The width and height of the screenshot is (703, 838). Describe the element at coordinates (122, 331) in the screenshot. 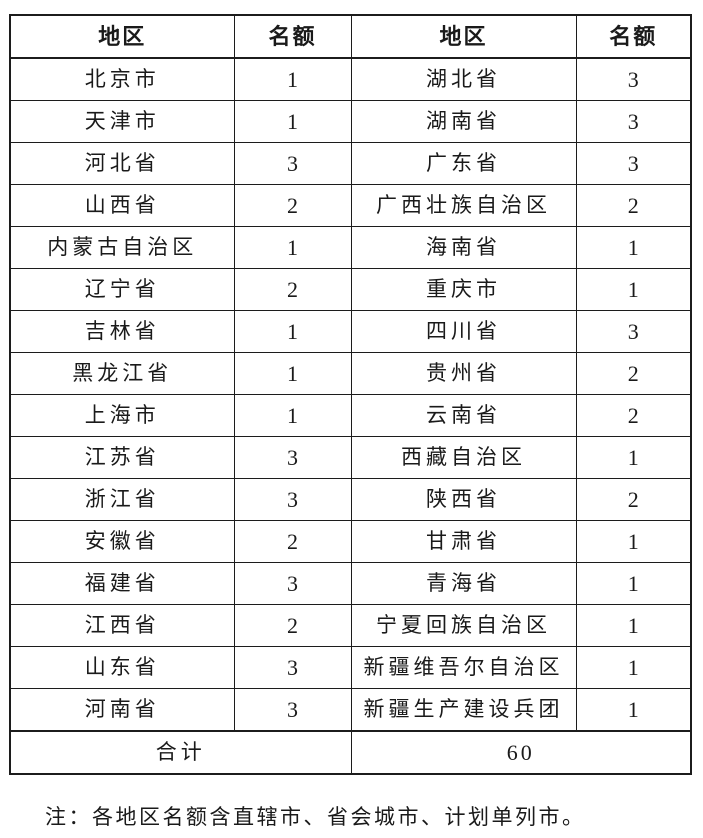

I see `region-cell: 吉林省` at that location.